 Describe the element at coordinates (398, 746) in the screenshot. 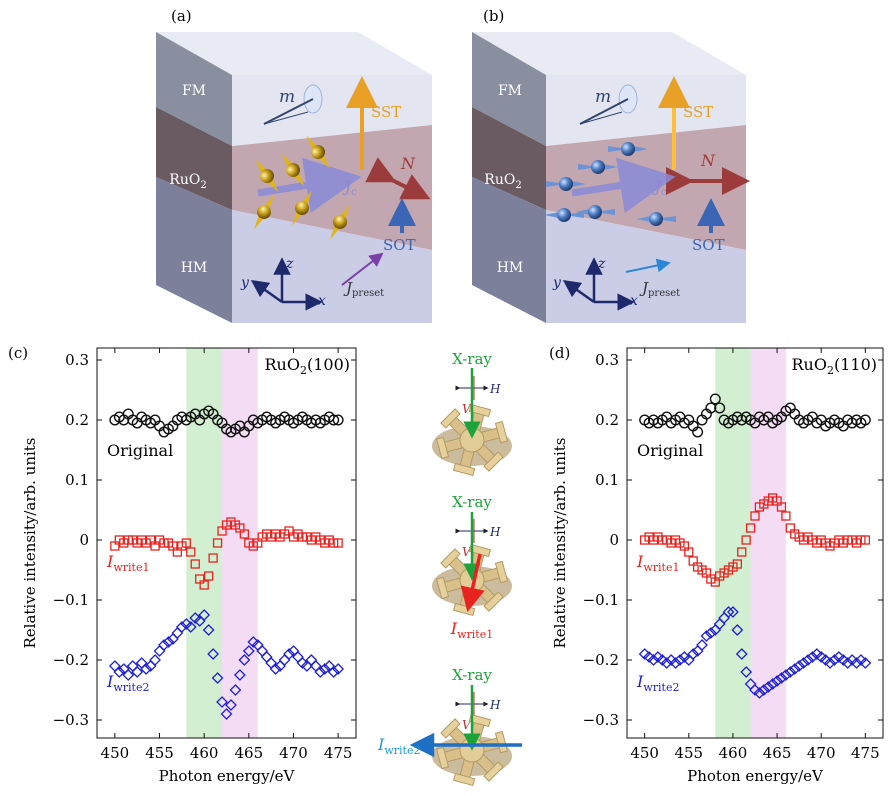

I see `iwrite2-label: Iwrite2` at that location.